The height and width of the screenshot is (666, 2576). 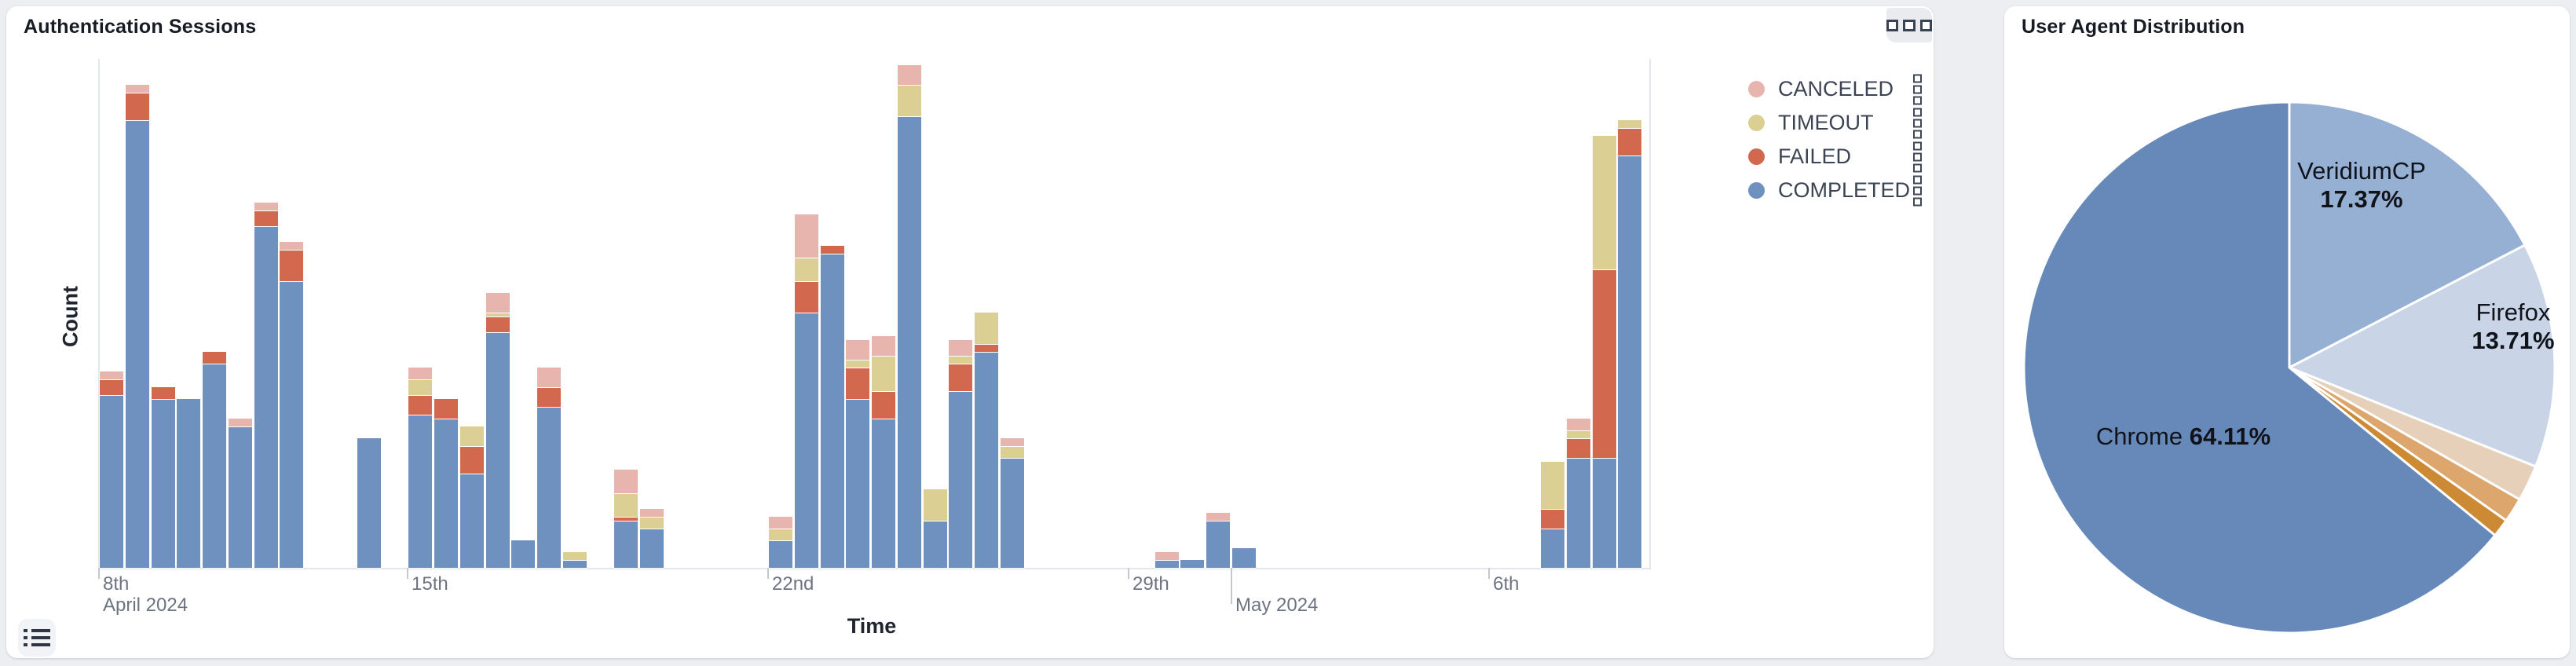 What do you see at coordinates (2259, 368) in the screenshot?
I see `pie-slice-Chrome` at bounding box center [2259, 368].